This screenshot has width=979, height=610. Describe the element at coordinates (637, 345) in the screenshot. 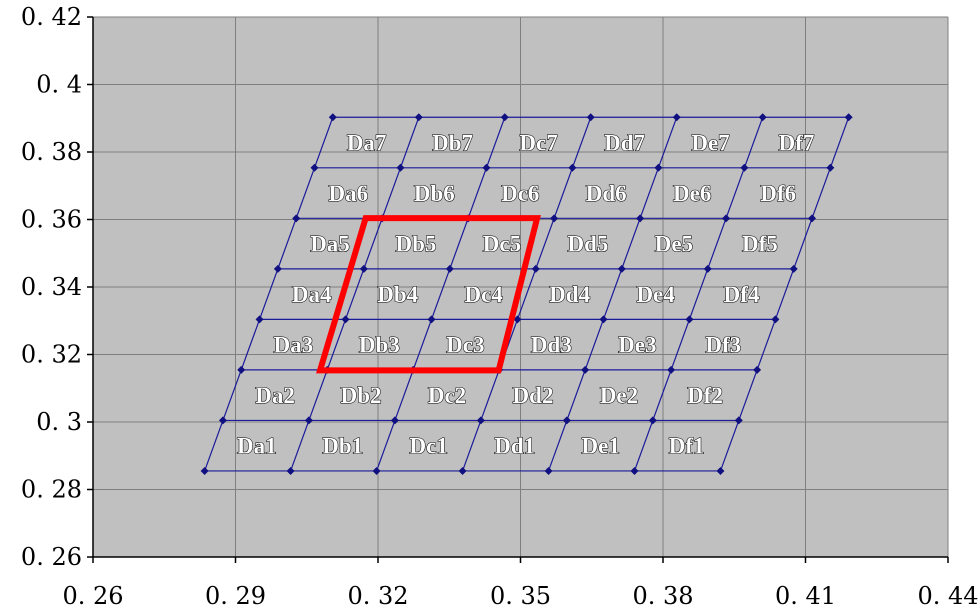

I see `cell-label: De3` at that location.